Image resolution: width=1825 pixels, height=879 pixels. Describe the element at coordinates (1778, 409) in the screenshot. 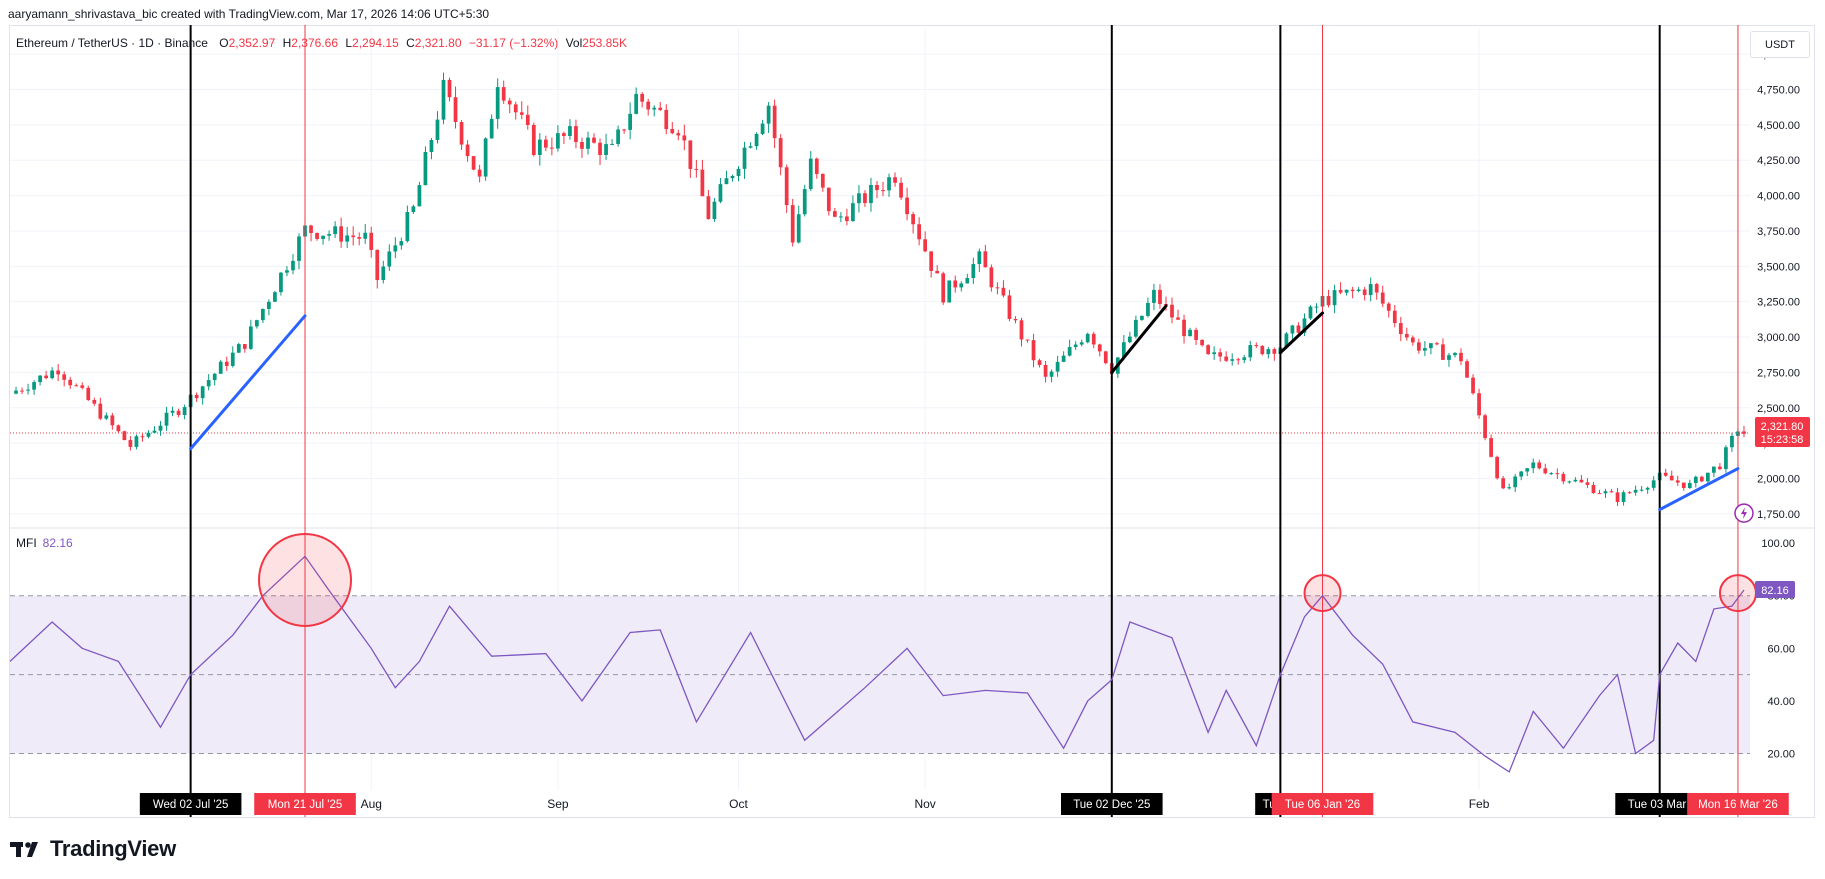

I see `price-tick-label: 2,500.00` at that location.